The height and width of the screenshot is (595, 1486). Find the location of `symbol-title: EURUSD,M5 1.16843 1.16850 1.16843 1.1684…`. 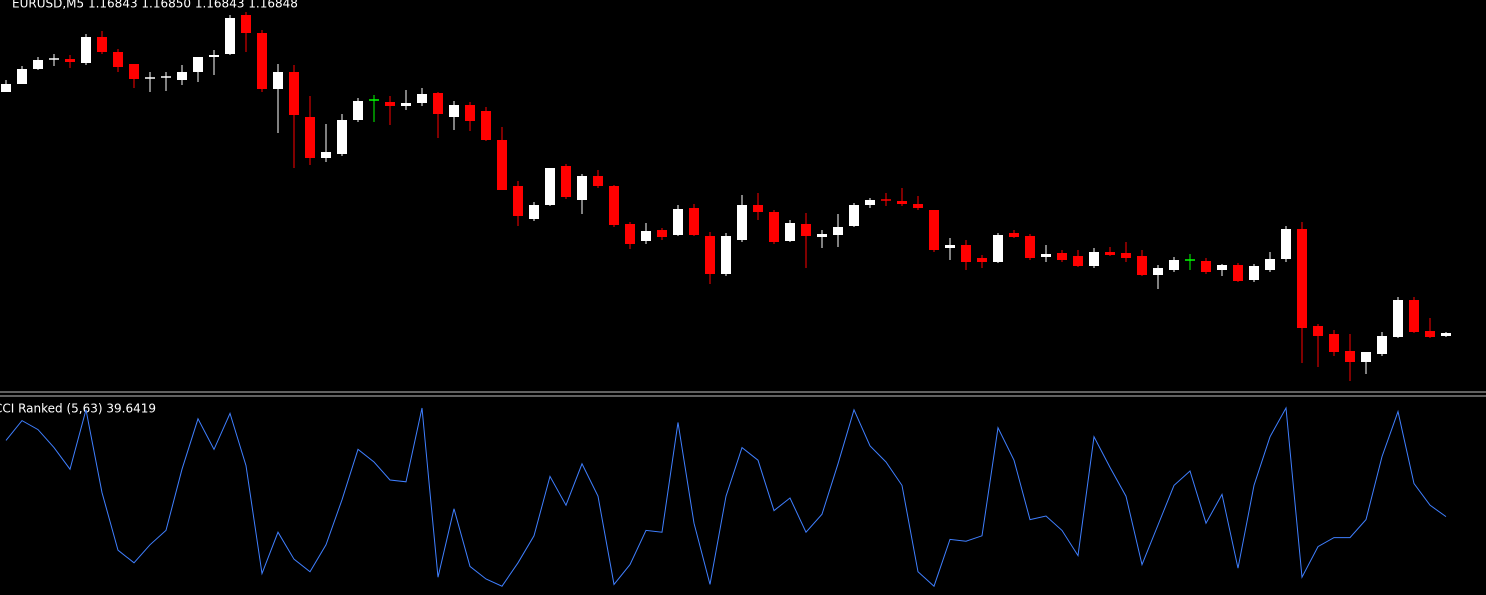

symbol-title: EURUSD,M5 1.16843 1.16850 1.16843 1.1684… is located at coordinates (155, 5).